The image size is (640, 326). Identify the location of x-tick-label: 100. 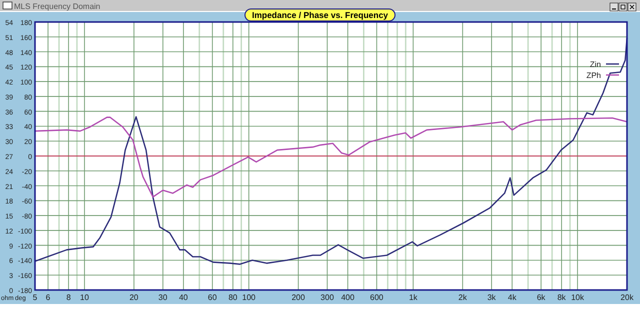
(249, 297).